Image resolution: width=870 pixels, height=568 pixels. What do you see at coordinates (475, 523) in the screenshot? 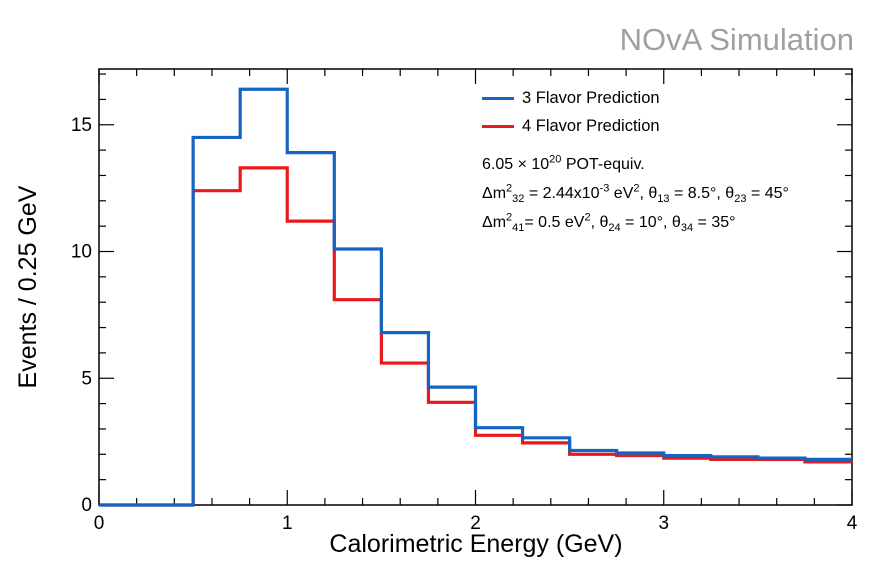
I see `x-tick-label: 2` at bounding box center [475, 523].